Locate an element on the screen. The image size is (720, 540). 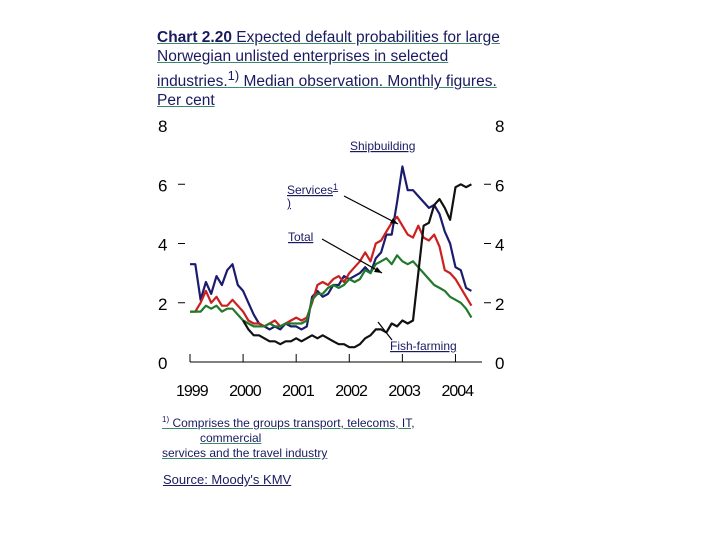
chart-number: Chart 2.20 is located at coordinates (194, 37).